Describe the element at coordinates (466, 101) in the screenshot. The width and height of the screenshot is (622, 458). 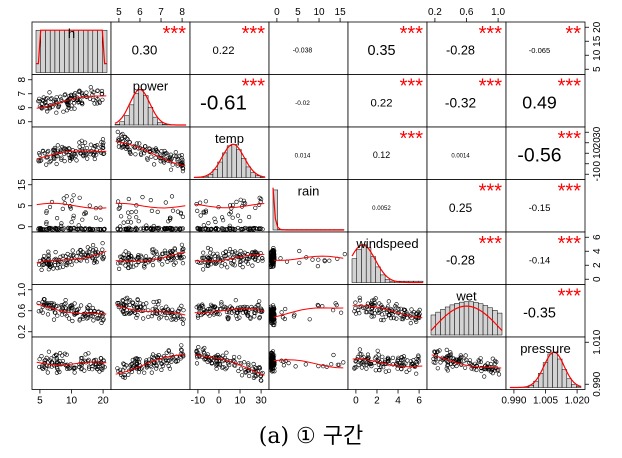
I see `panel-power-wet: -0.32***` at that location.